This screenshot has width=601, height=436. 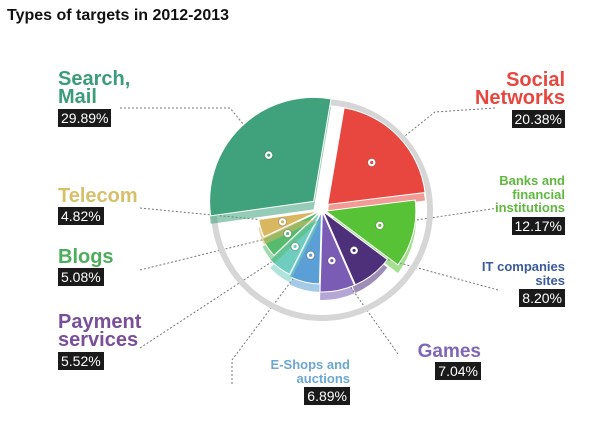 What do you see at coordinates (81, 216) in the screenshot?
I see `label-telecom-value: 4.82%` at bounding box center [81, 216].